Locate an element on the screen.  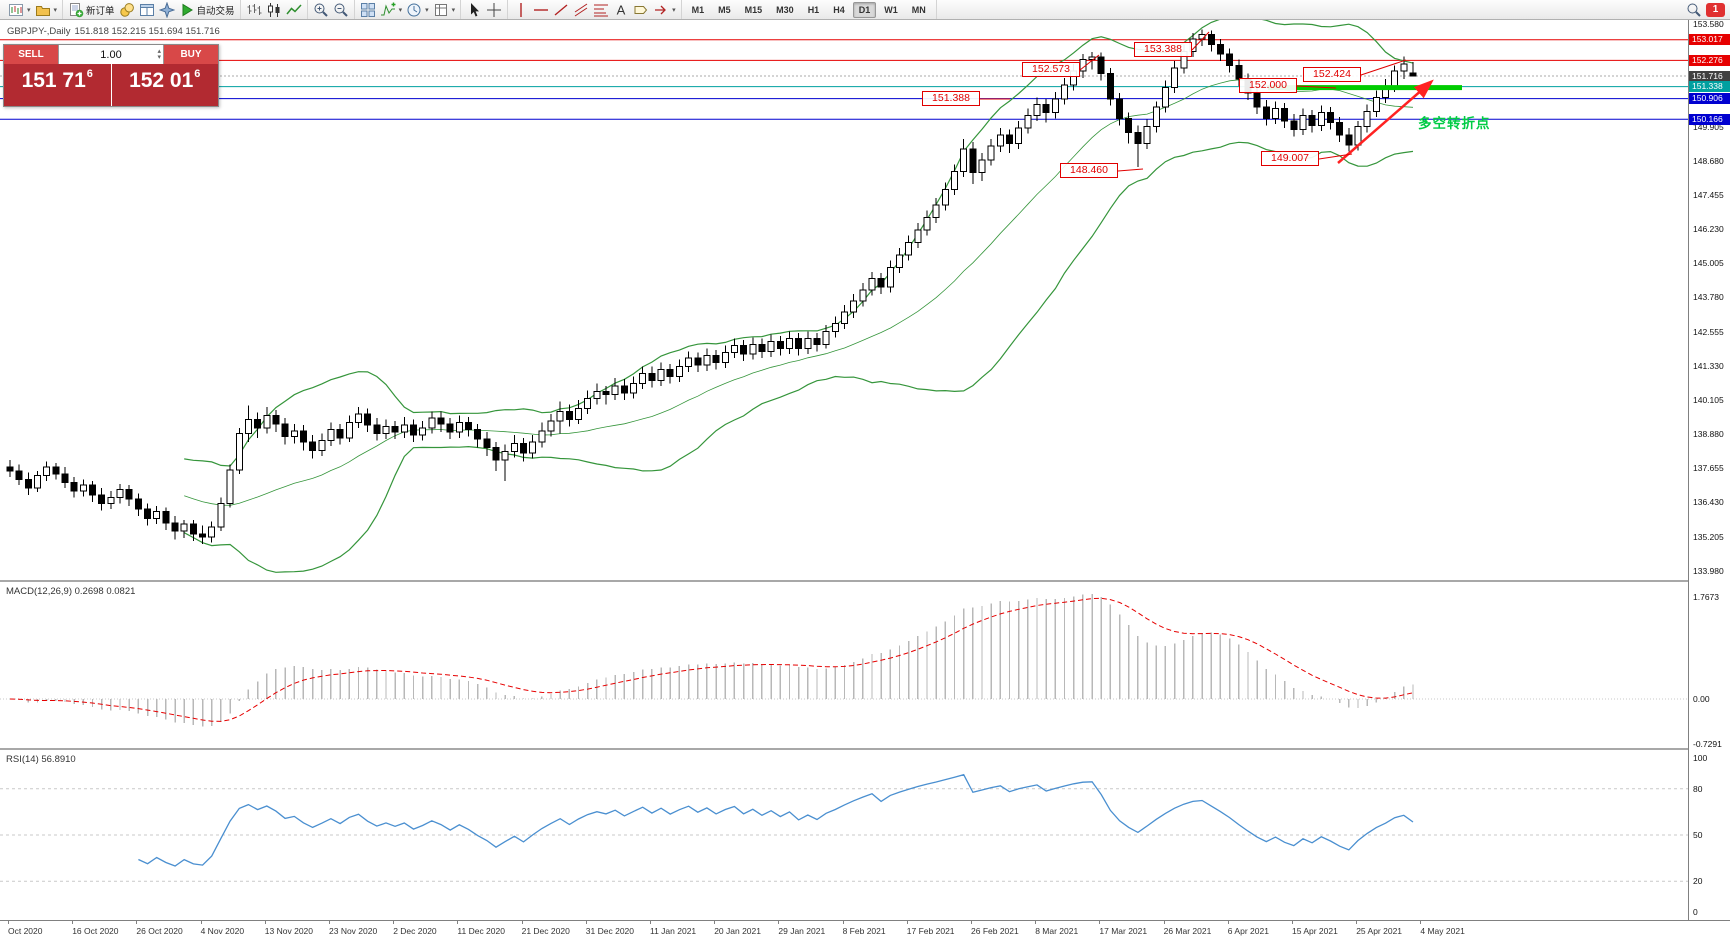
notification-badge: 1 is located at coordinates (1715, 9).